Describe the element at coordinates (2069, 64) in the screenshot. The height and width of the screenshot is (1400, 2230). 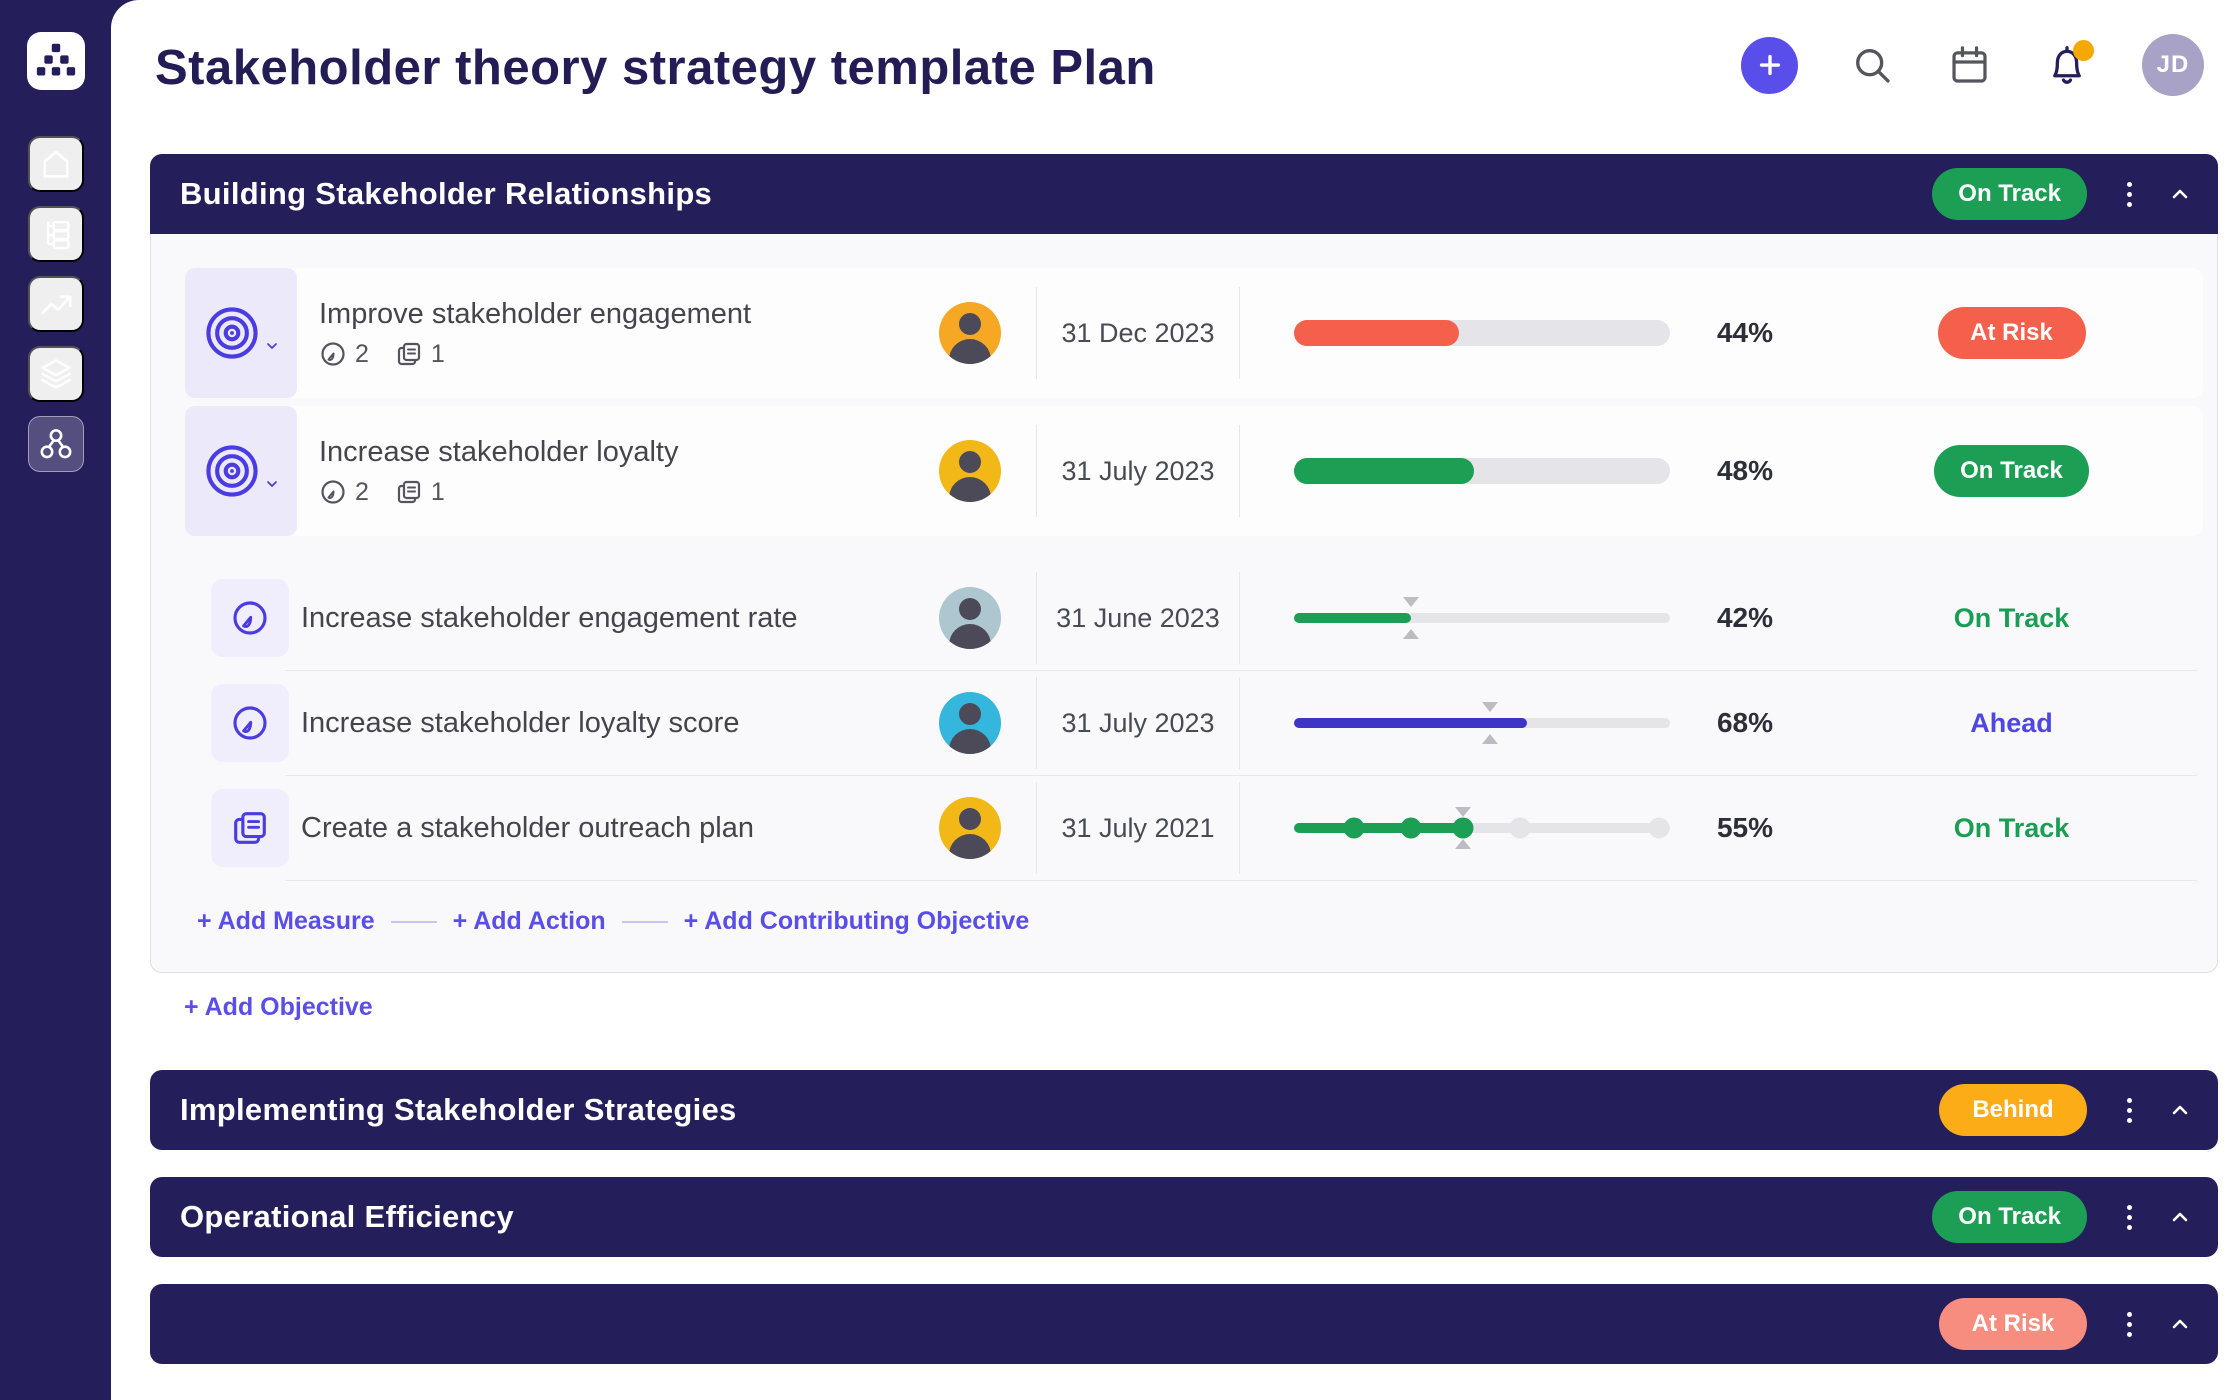
I see `notifications-button` at that location.